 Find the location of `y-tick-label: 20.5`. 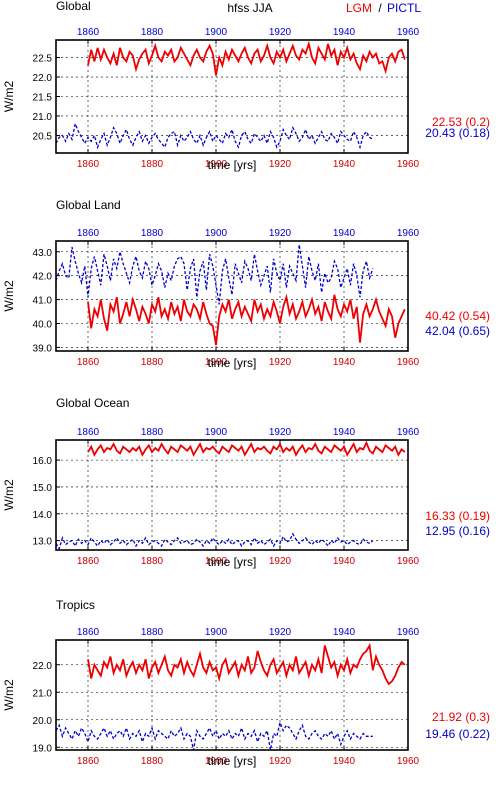

y-tick-label: 20.5 is located at coordinates (43, 136).